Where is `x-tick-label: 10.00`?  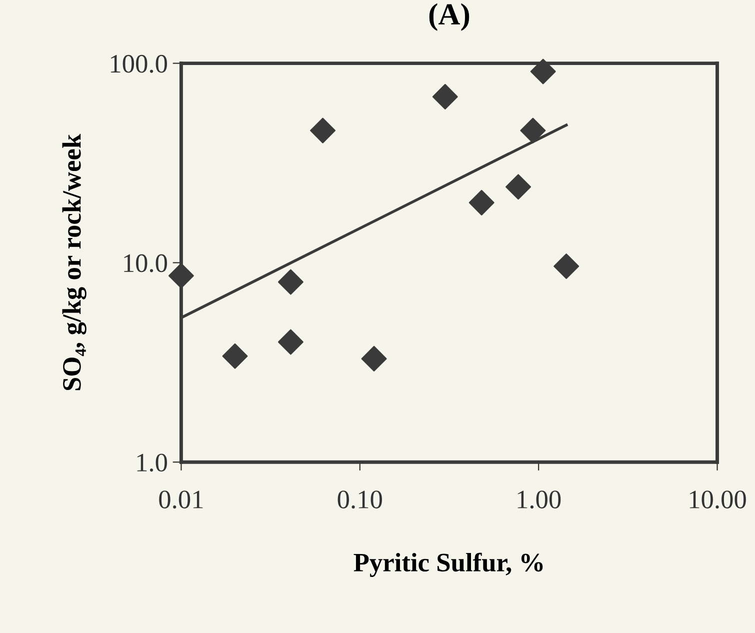 x-tick-label: 10.00 is located at coordinates (718, 499).